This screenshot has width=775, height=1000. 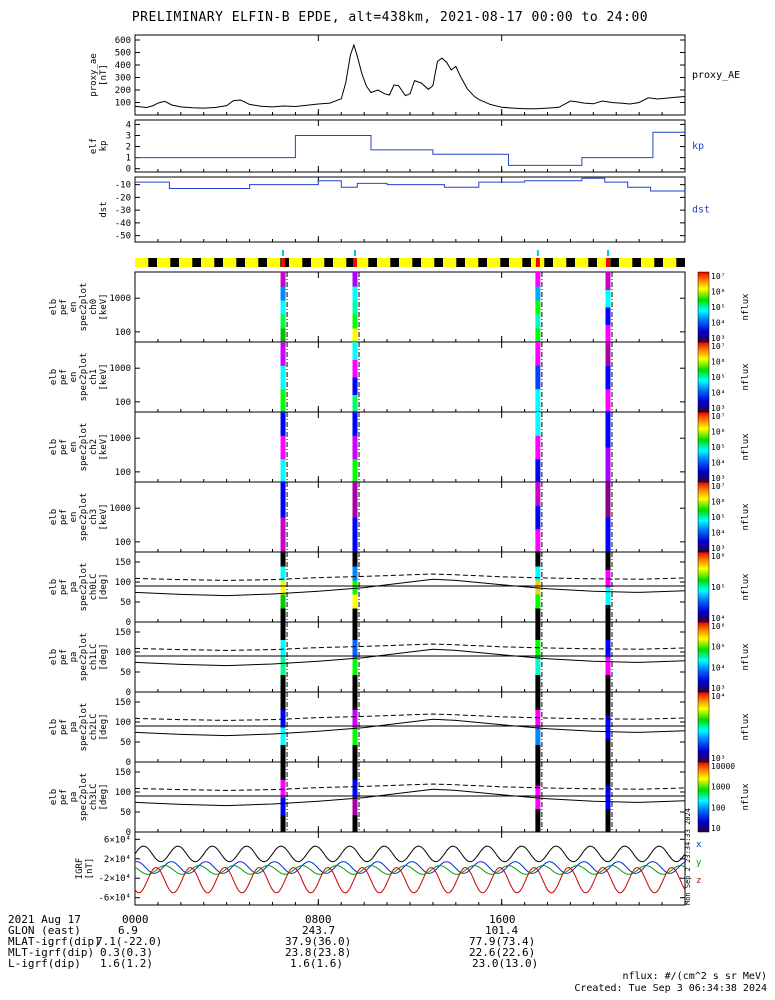 I want to click on panel-ylabel: [keV], so click(x=104, y=306).